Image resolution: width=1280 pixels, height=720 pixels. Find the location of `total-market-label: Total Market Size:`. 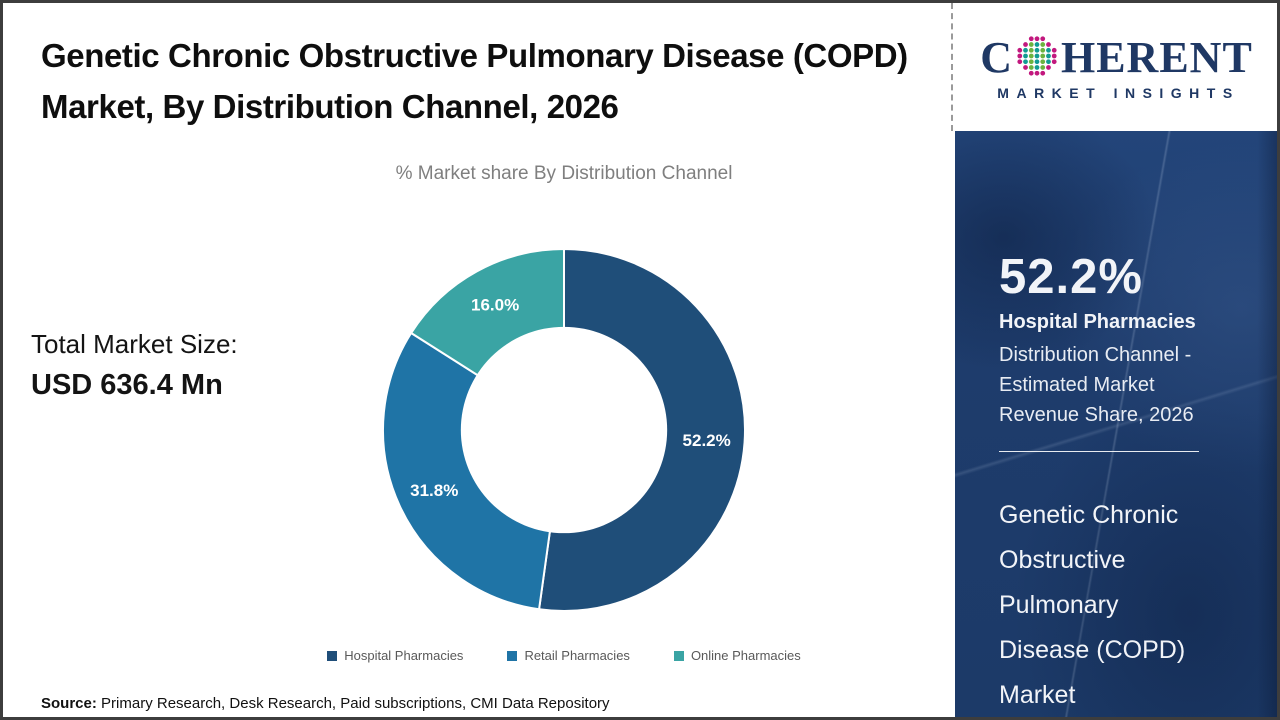

total-market-label: Total Market Size: is located at coordinates (134, 344).